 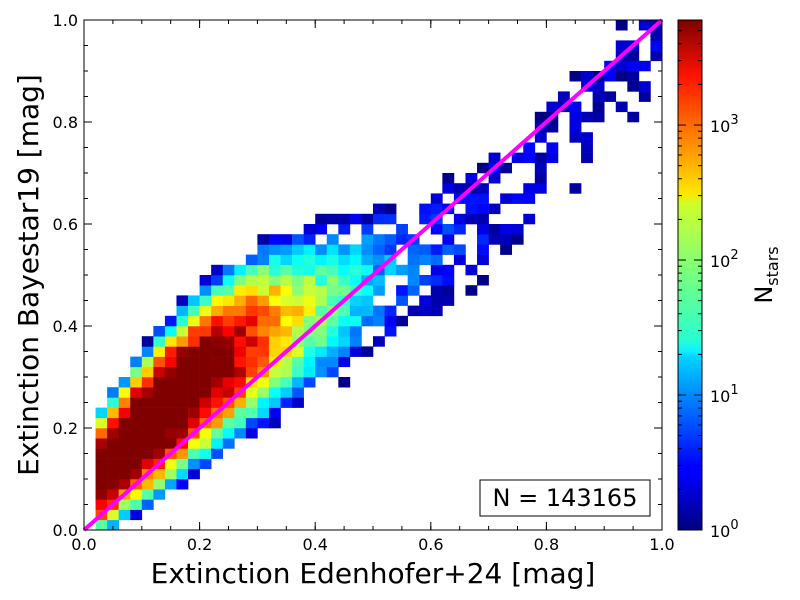 I want to click on colorbar-label: Nstars, so click(x=766, y=274).